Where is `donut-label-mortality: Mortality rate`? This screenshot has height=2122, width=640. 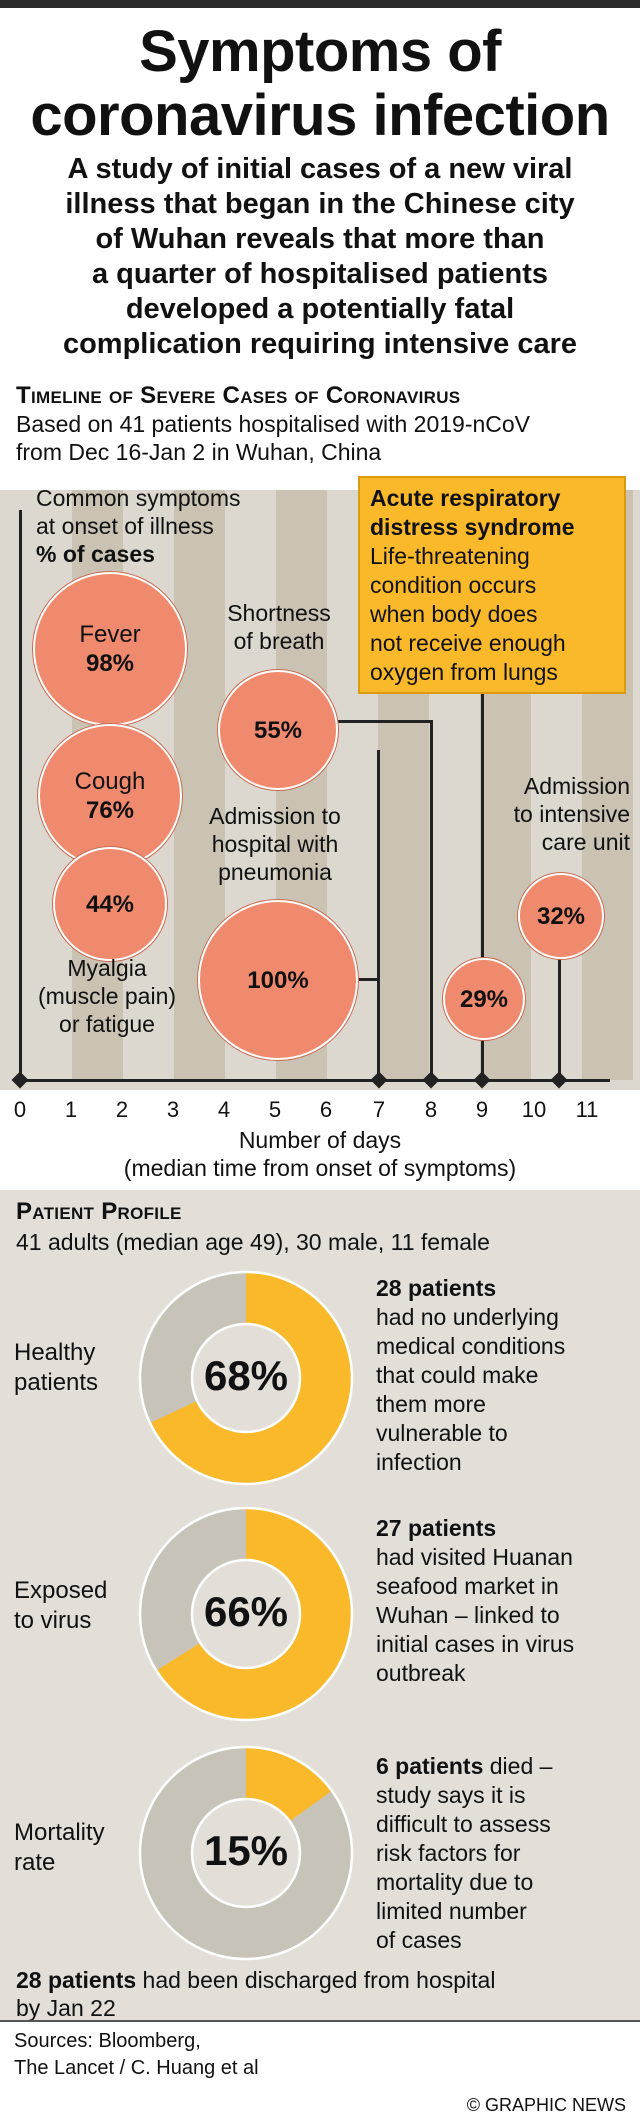 donut-label-mortality: Mortality rate is located at coordinates (59, 1847).